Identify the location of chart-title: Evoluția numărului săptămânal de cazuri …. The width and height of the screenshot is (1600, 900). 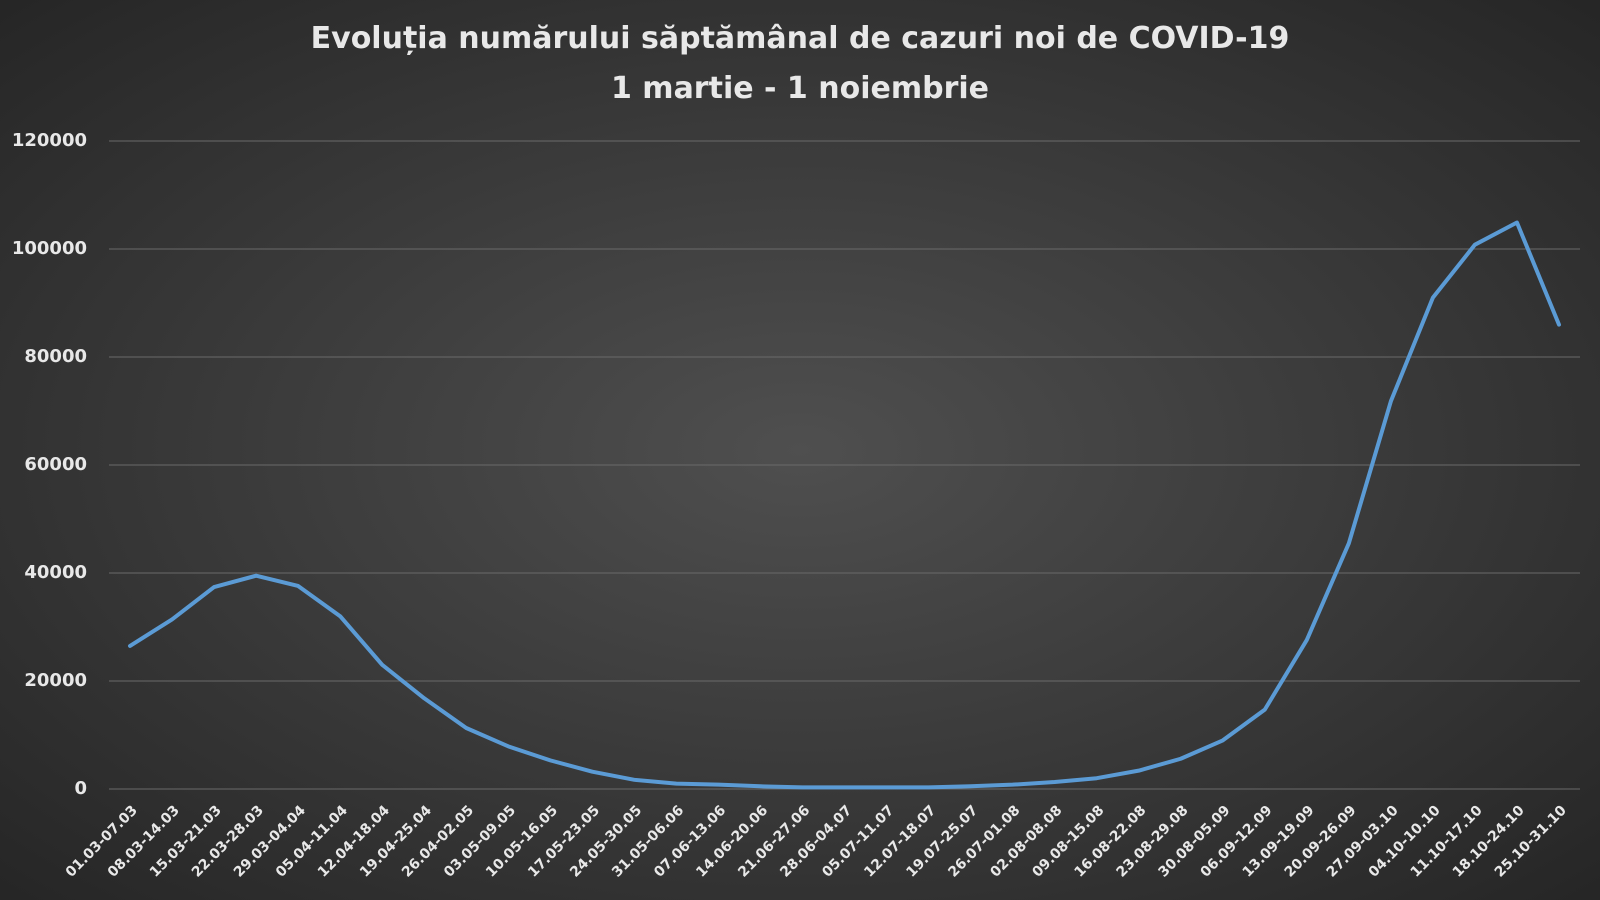
(800, 38).